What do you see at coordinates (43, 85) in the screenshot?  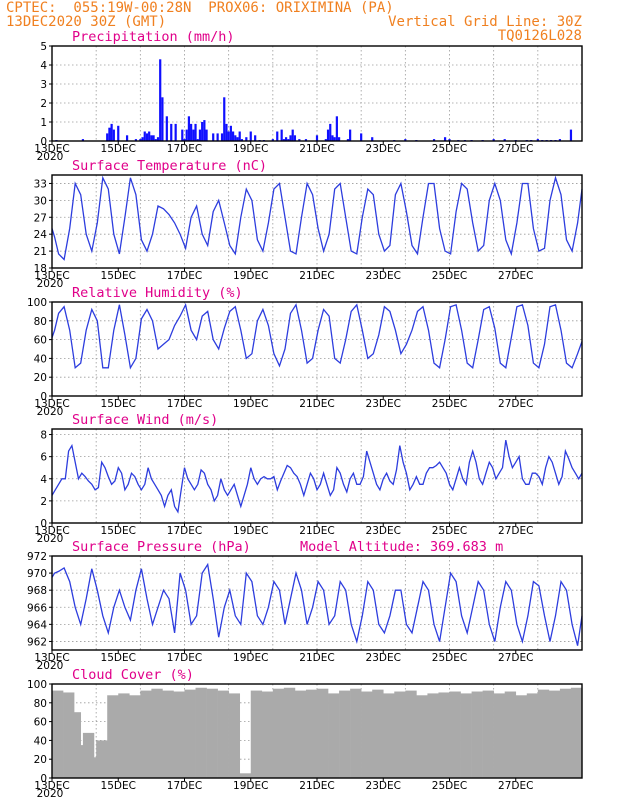 I see `y-tick-label: 3` at bounding box center [43, 85].